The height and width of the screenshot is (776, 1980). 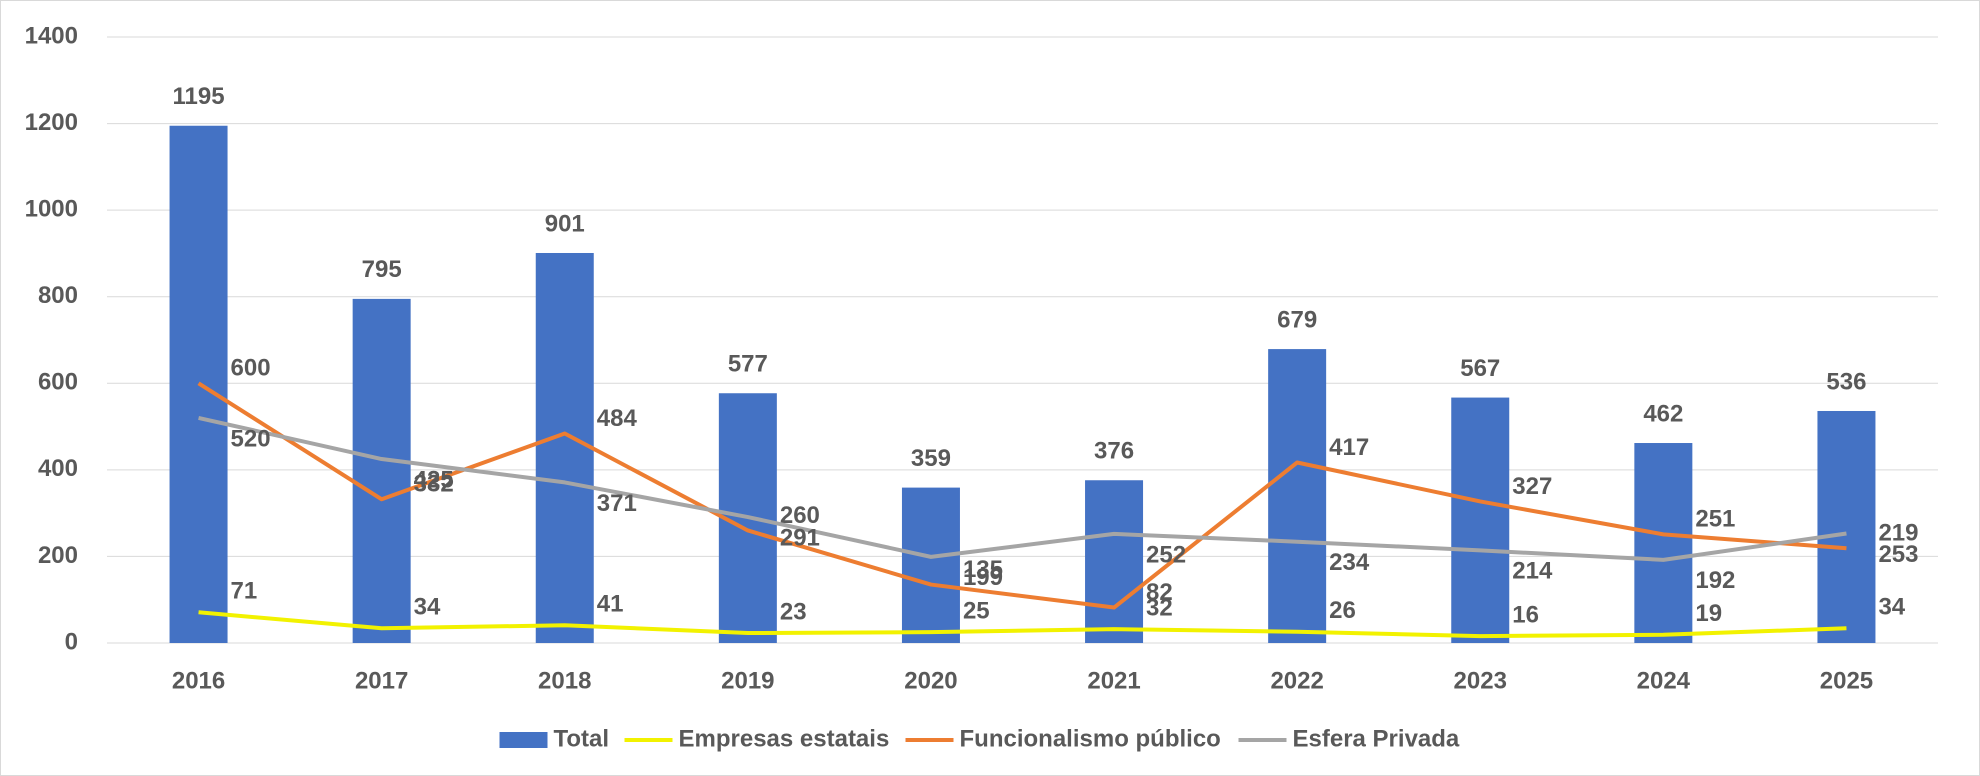 I want to click on x-tick-label: 2018, so click(x=564, y=680).